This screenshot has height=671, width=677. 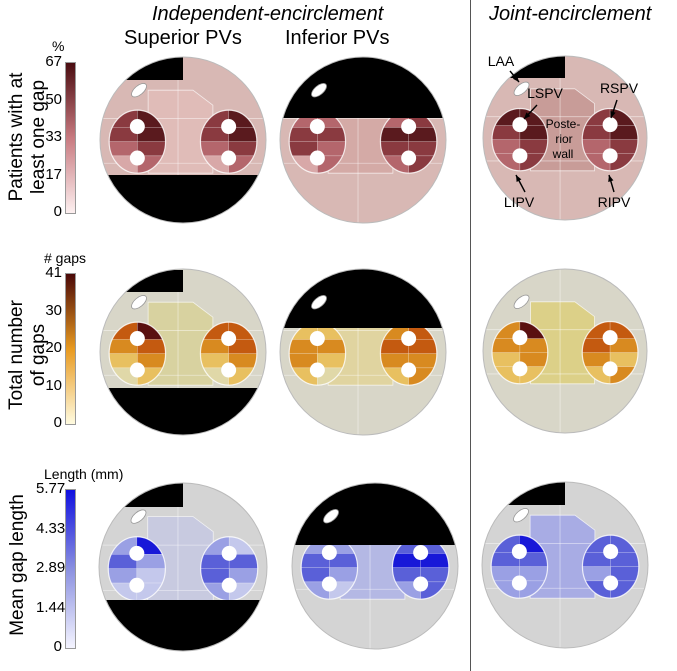 I want to click on colorbar-tick-label: 17, so click(x=53, y=174).